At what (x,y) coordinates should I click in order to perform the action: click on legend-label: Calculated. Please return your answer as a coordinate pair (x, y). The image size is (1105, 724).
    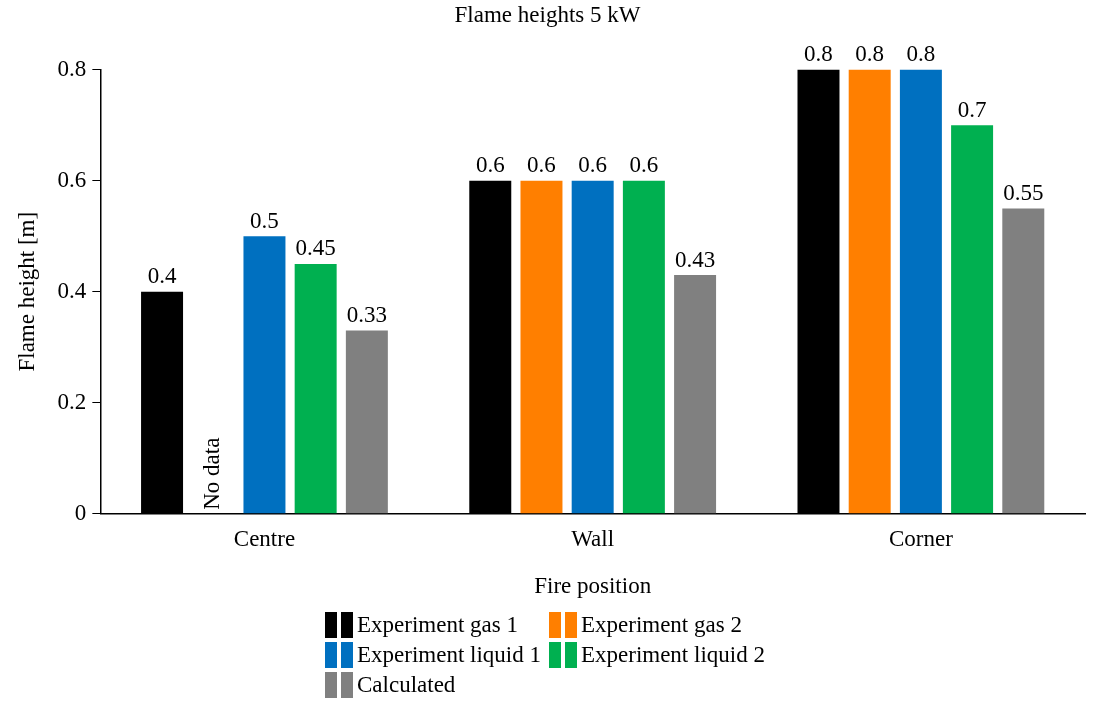
    Looking at the image, I should click on (406, 685).